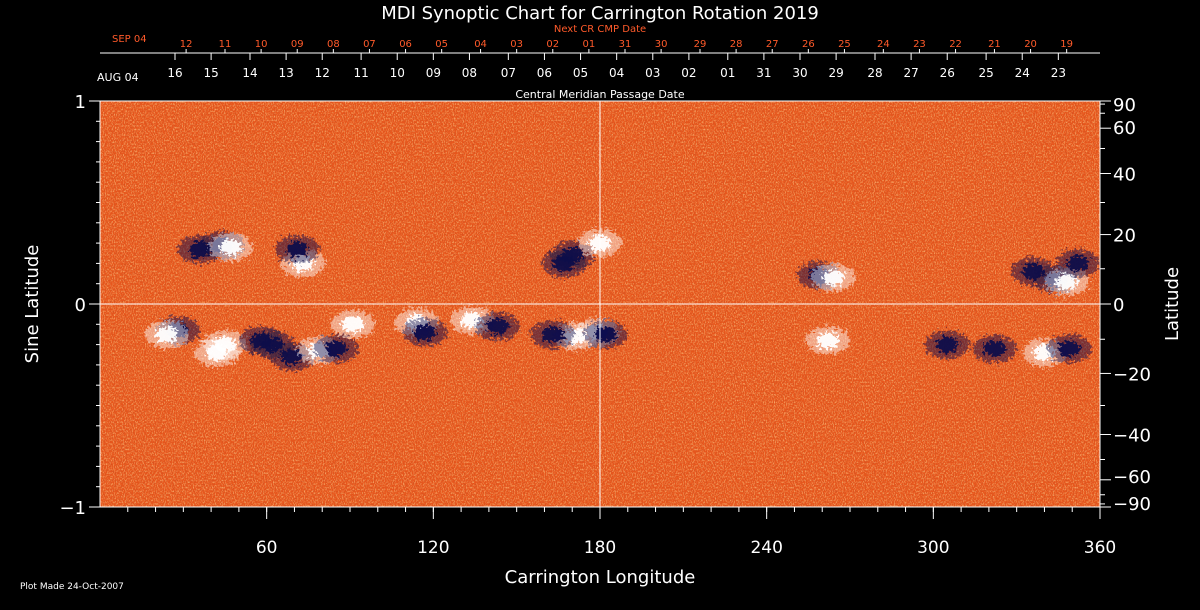  What do you see at coordinates (799, 73) in the screenshot?
I see `cmp-tick-label: 30` at bounding box center [799, 73].